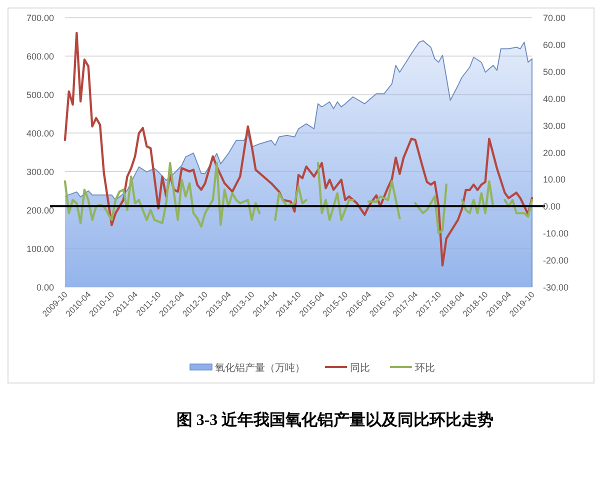  What do you see at coordinates (556, 287) in the screenshot?
I see `y2-tick-label: -30.00` at bounding box center [556, 287].